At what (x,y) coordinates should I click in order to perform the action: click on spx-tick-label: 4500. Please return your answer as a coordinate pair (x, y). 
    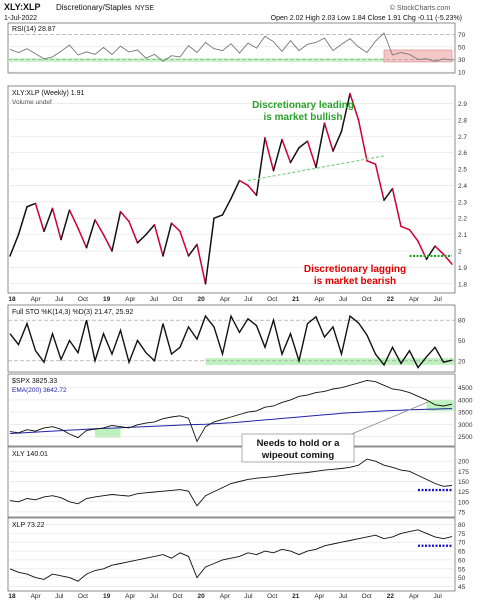
    Looking at the image, I should click on (465, 388).